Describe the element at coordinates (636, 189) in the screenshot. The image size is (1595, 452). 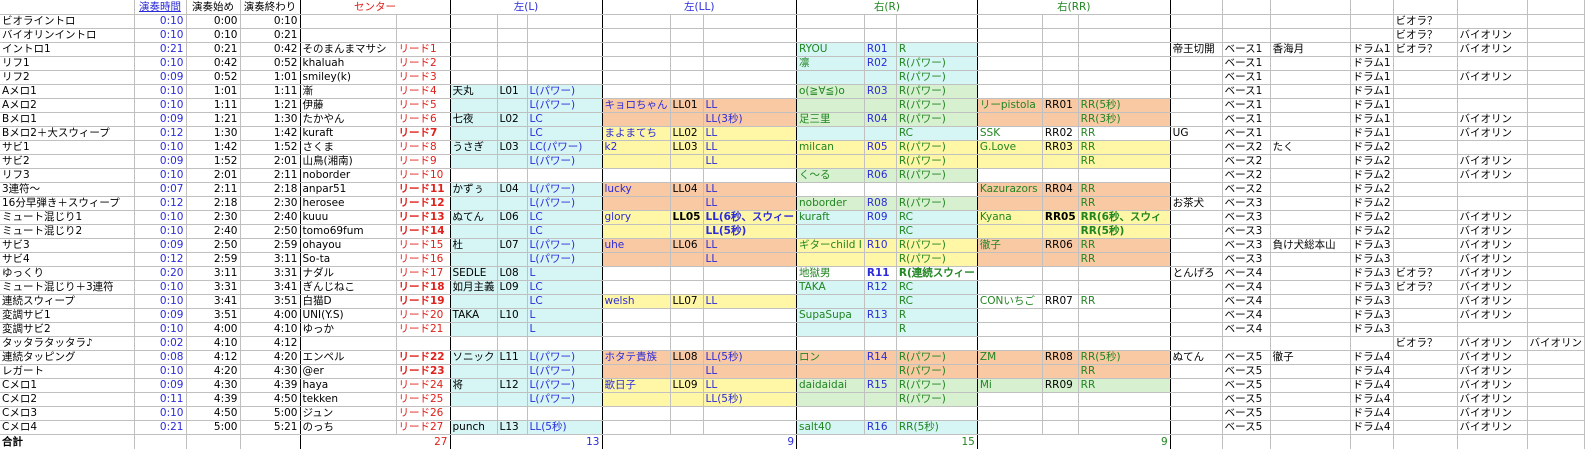
I see `left-ll-player: lucky` at that location.